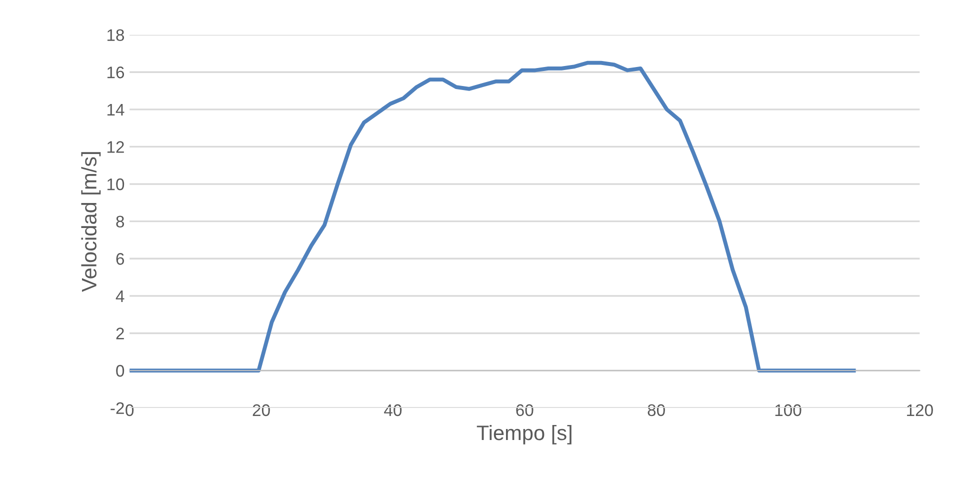 This screenshot has height=477, width=960. I want to click on y-tick-label: 0, so click(120, 370).